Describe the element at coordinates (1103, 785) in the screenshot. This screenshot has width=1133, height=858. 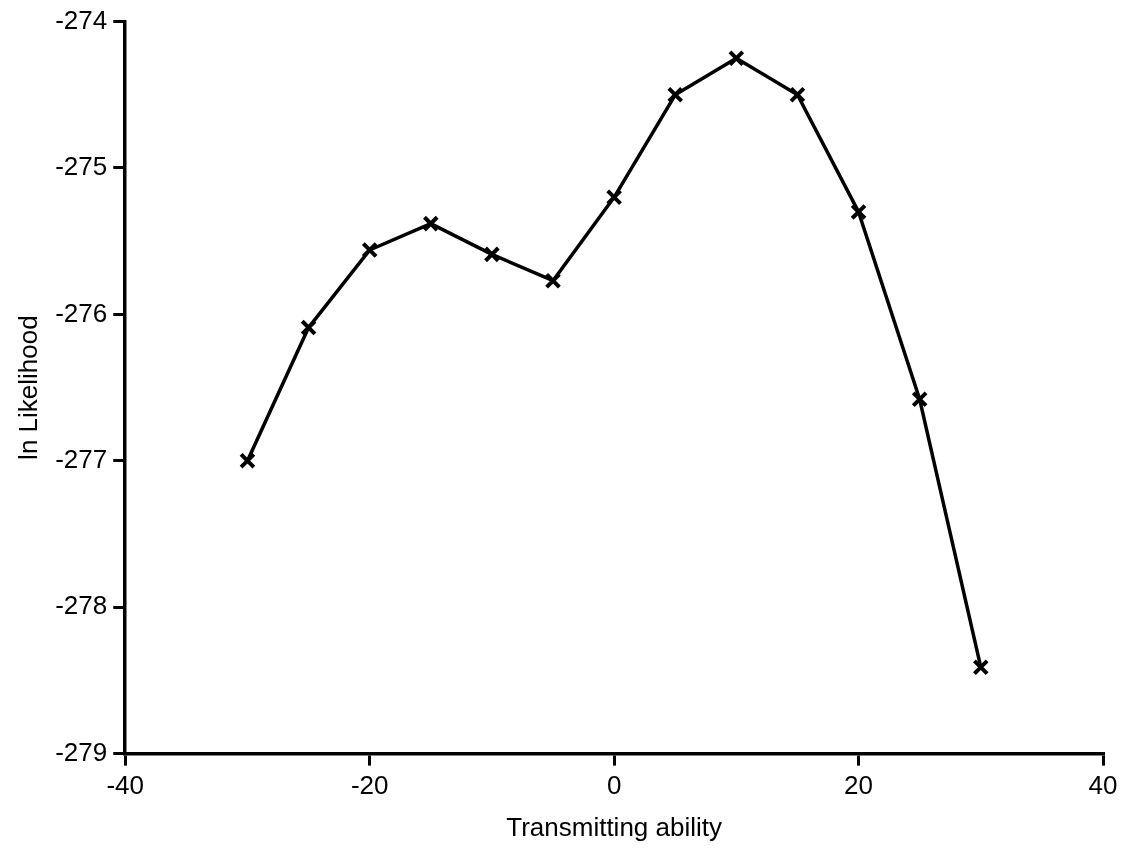
I see `x-tick-label: 40` at that location.